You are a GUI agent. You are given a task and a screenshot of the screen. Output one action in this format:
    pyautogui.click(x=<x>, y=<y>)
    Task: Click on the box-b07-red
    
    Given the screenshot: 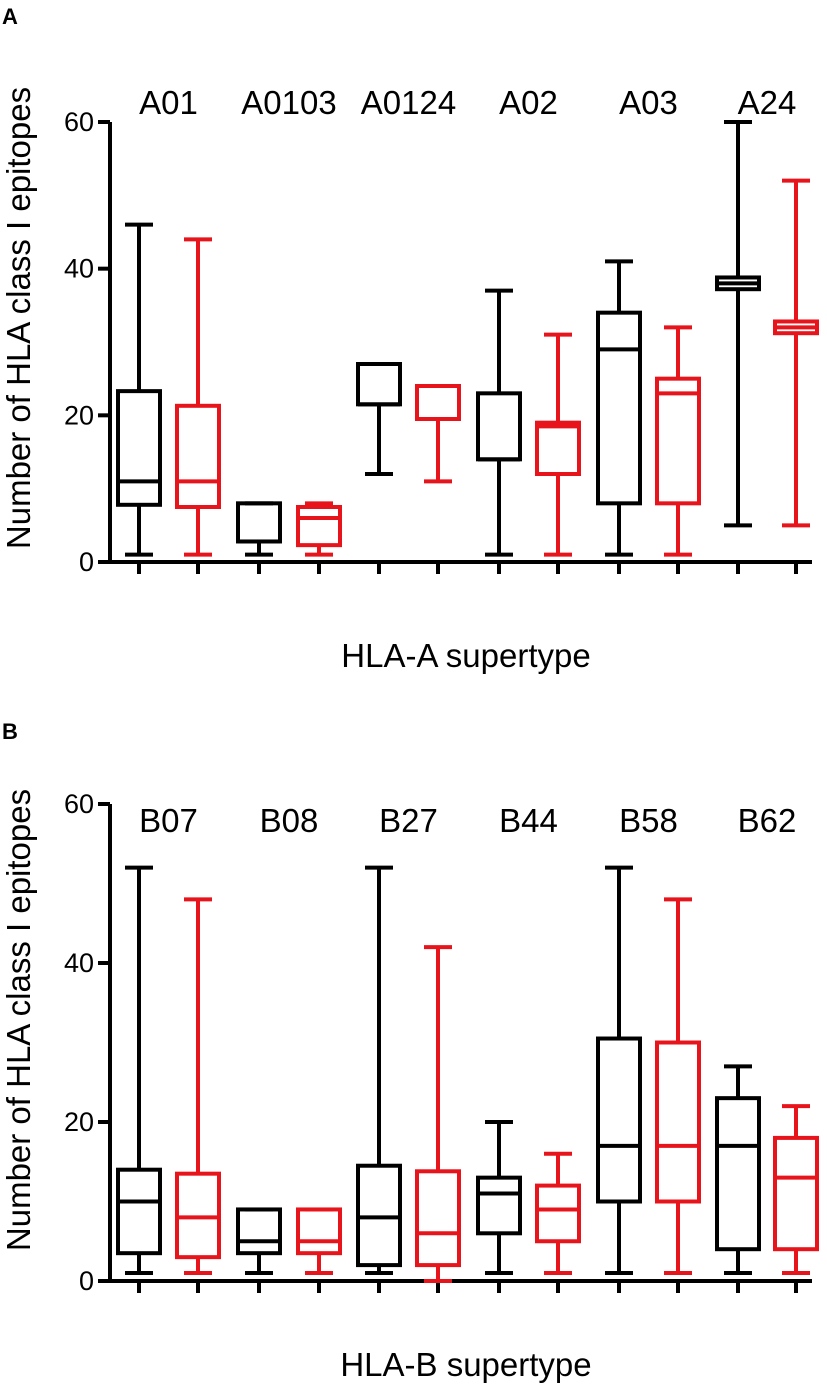 What is the action you would take?
    pyautogui.click(x=198, y=1086)
    